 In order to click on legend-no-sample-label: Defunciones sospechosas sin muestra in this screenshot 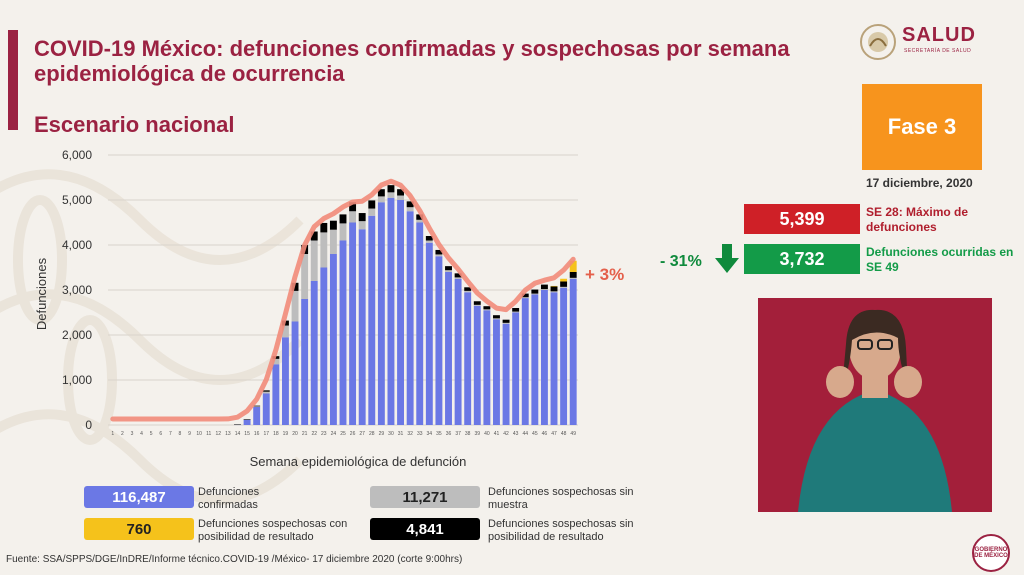, I will do `click(561, 498)`.